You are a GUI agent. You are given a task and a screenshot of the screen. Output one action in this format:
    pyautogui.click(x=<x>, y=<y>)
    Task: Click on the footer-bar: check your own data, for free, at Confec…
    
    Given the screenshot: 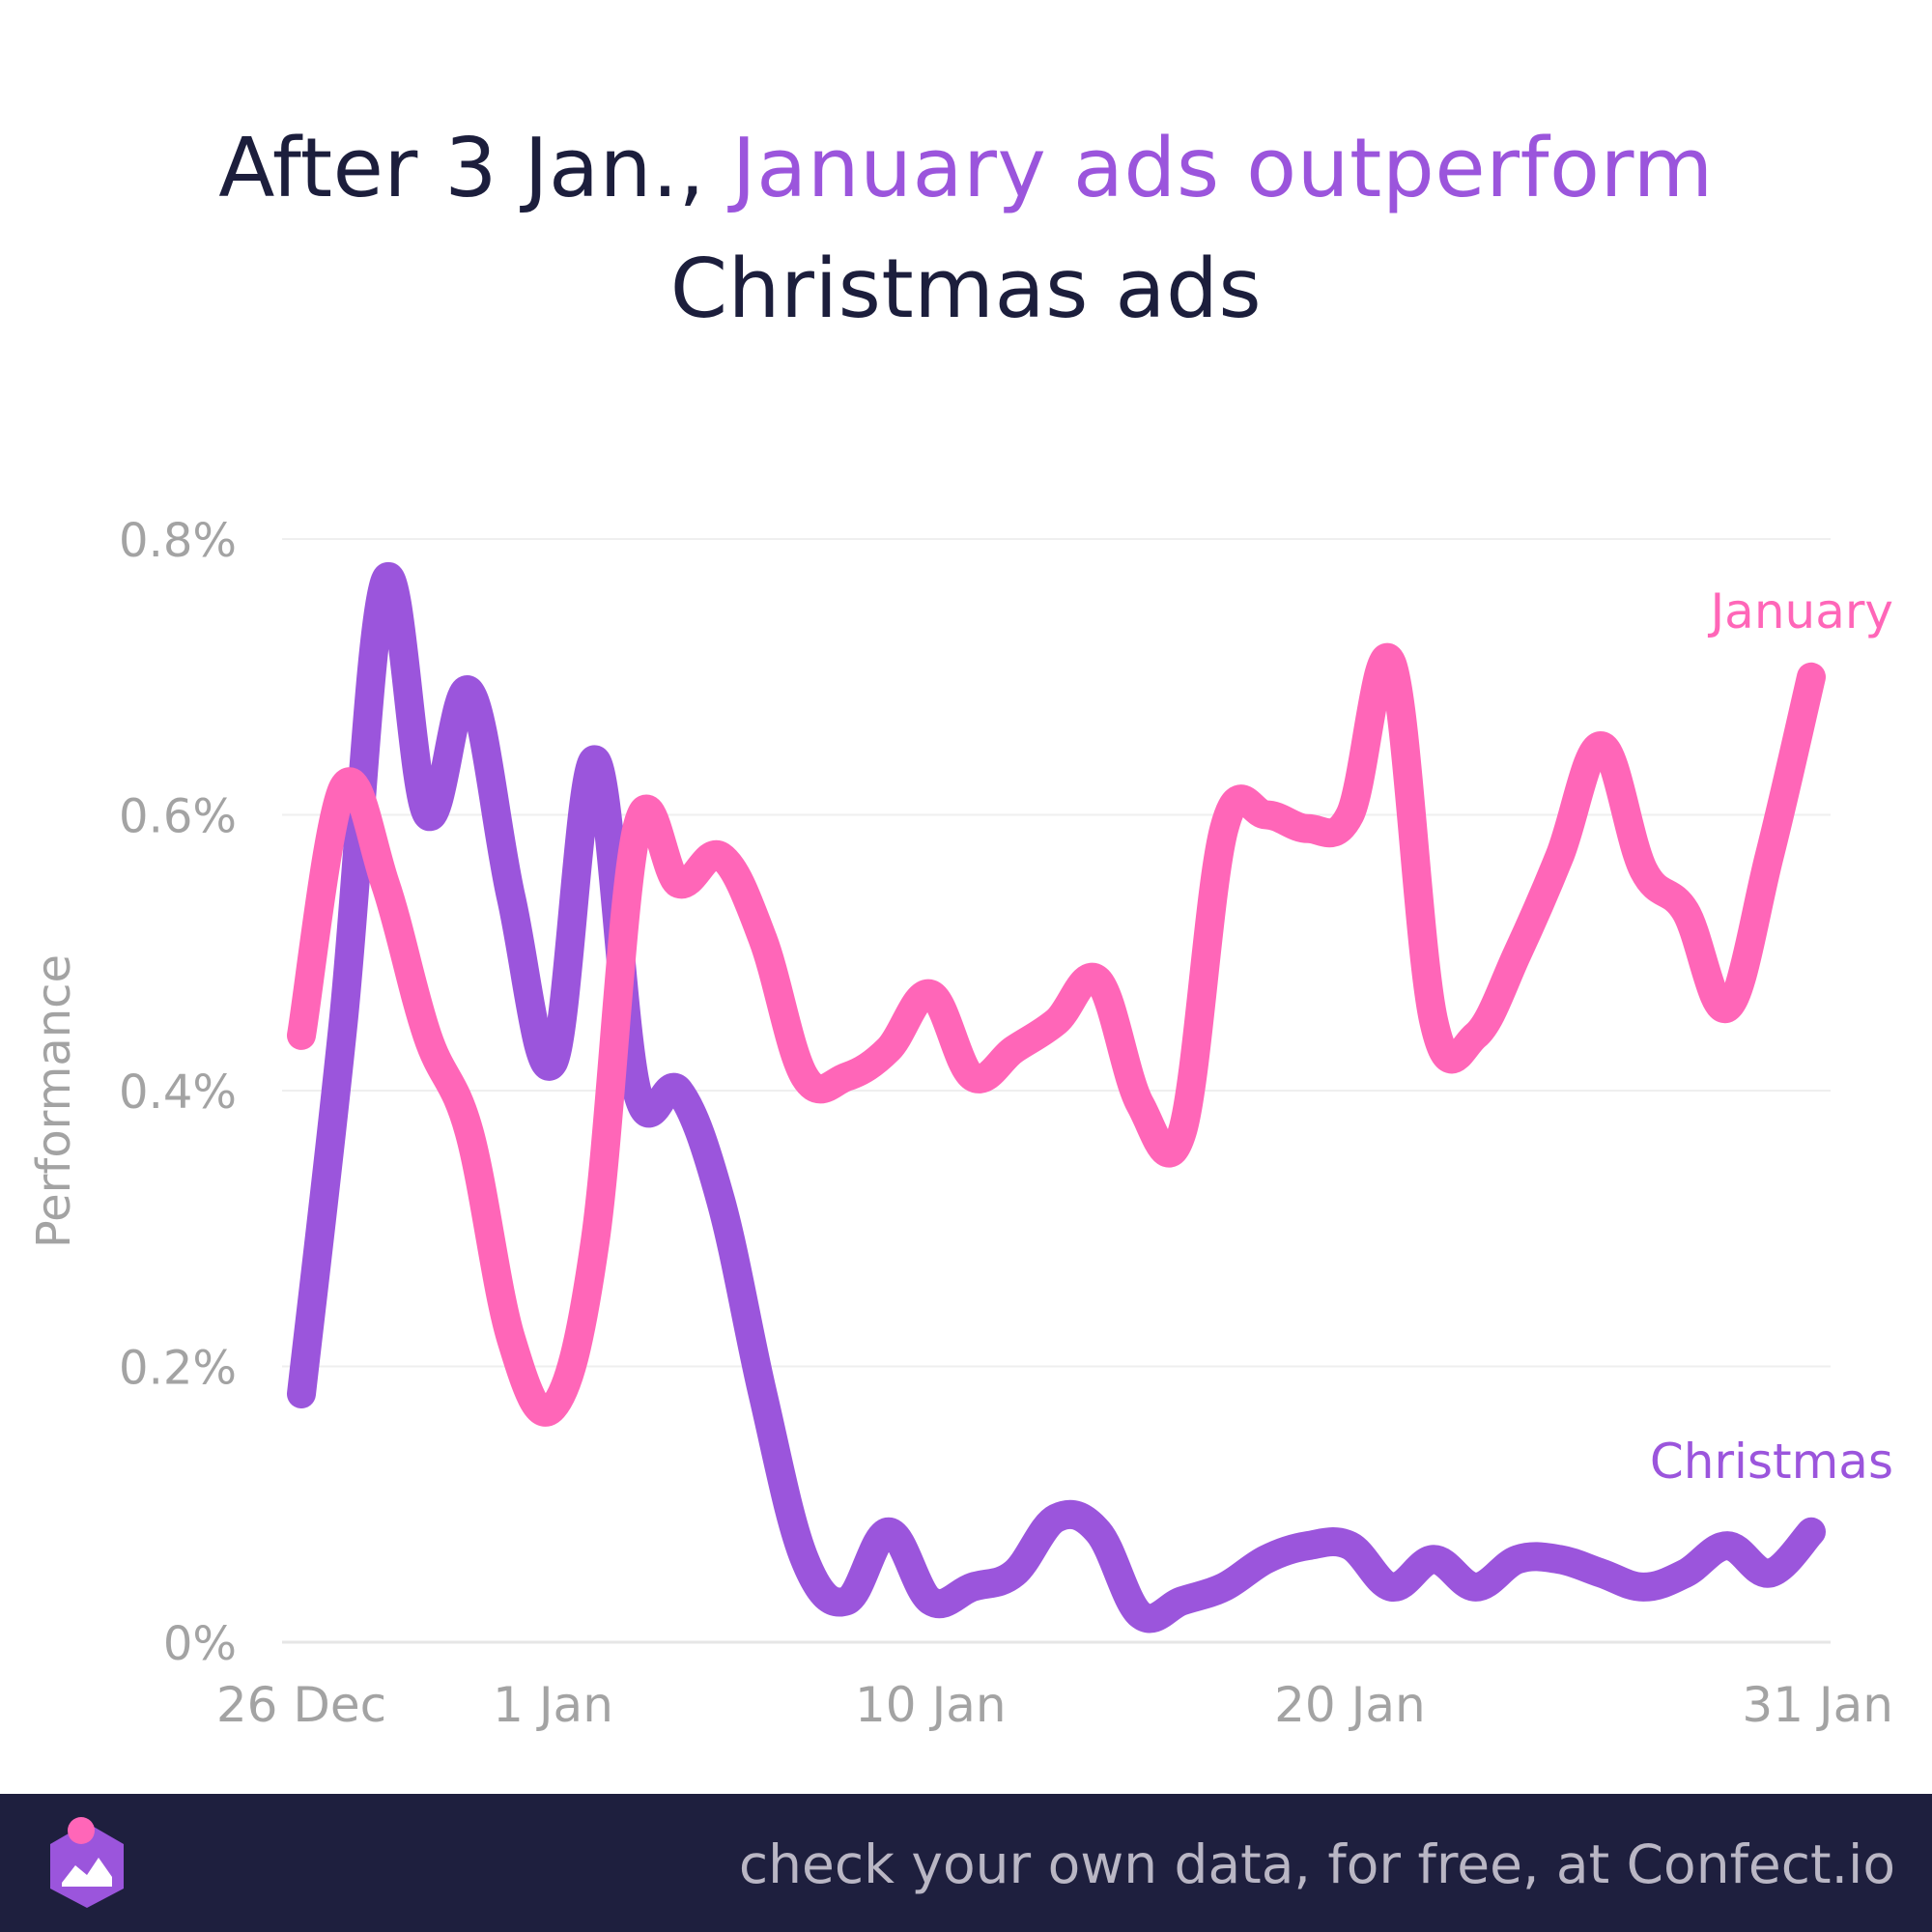 What is the action you would take?
    pyautogui.click(x=966, y=1863)
    